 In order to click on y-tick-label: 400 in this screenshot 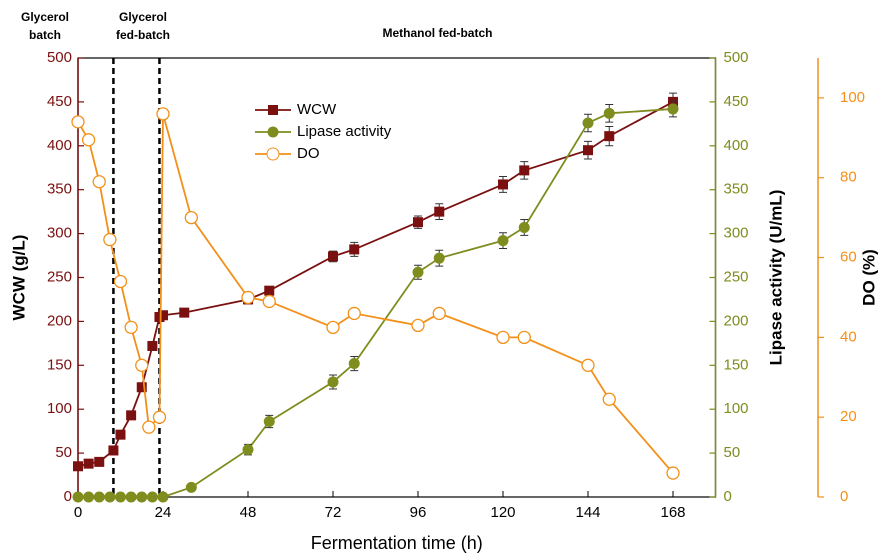, I will do `click(59, 145)`.